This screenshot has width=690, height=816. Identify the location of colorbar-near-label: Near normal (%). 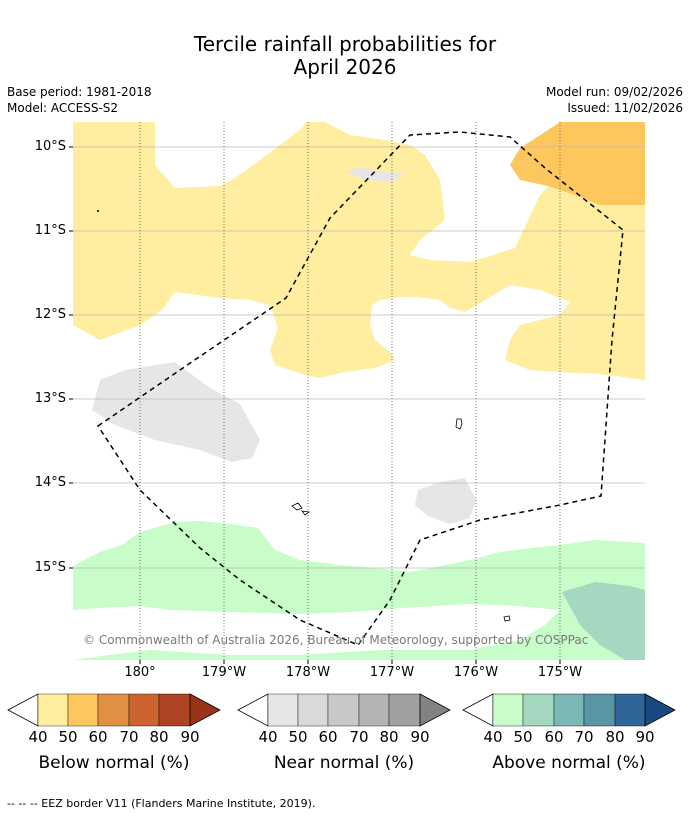
(344, 763).